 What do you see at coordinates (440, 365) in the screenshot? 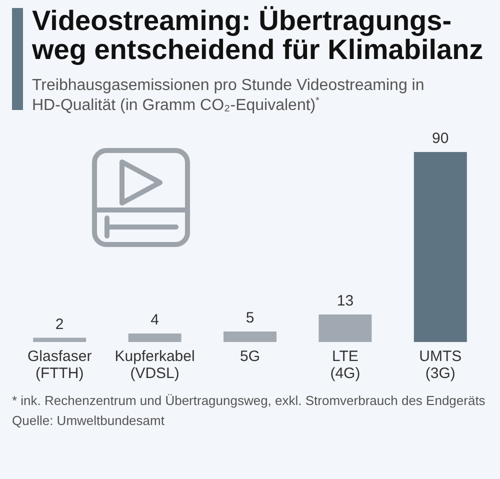
I see `x-tick-label: UMTS (3G)` at bounding box center [440, 365].